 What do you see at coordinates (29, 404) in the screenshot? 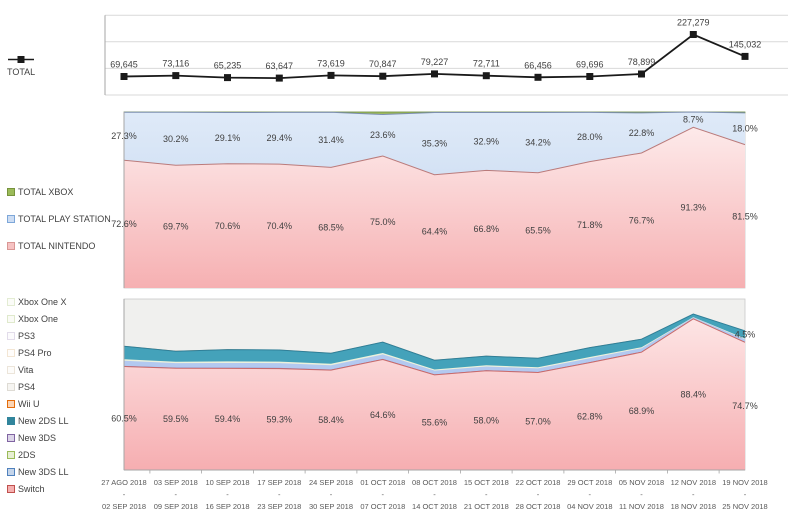
I see `legend-item-label: Wii U` at bounding box center [29, 404].